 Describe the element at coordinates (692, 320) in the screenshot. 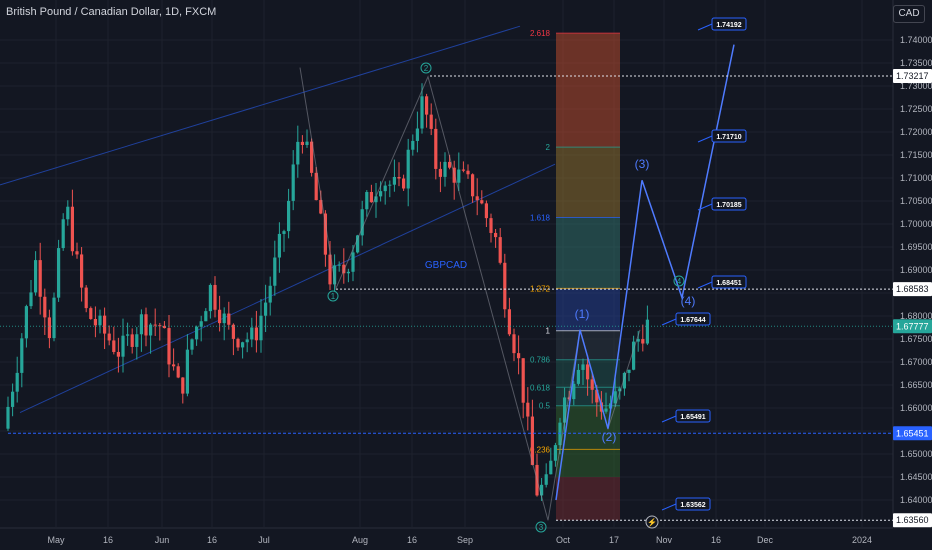

I see `target-label: 1.67644` at that location.